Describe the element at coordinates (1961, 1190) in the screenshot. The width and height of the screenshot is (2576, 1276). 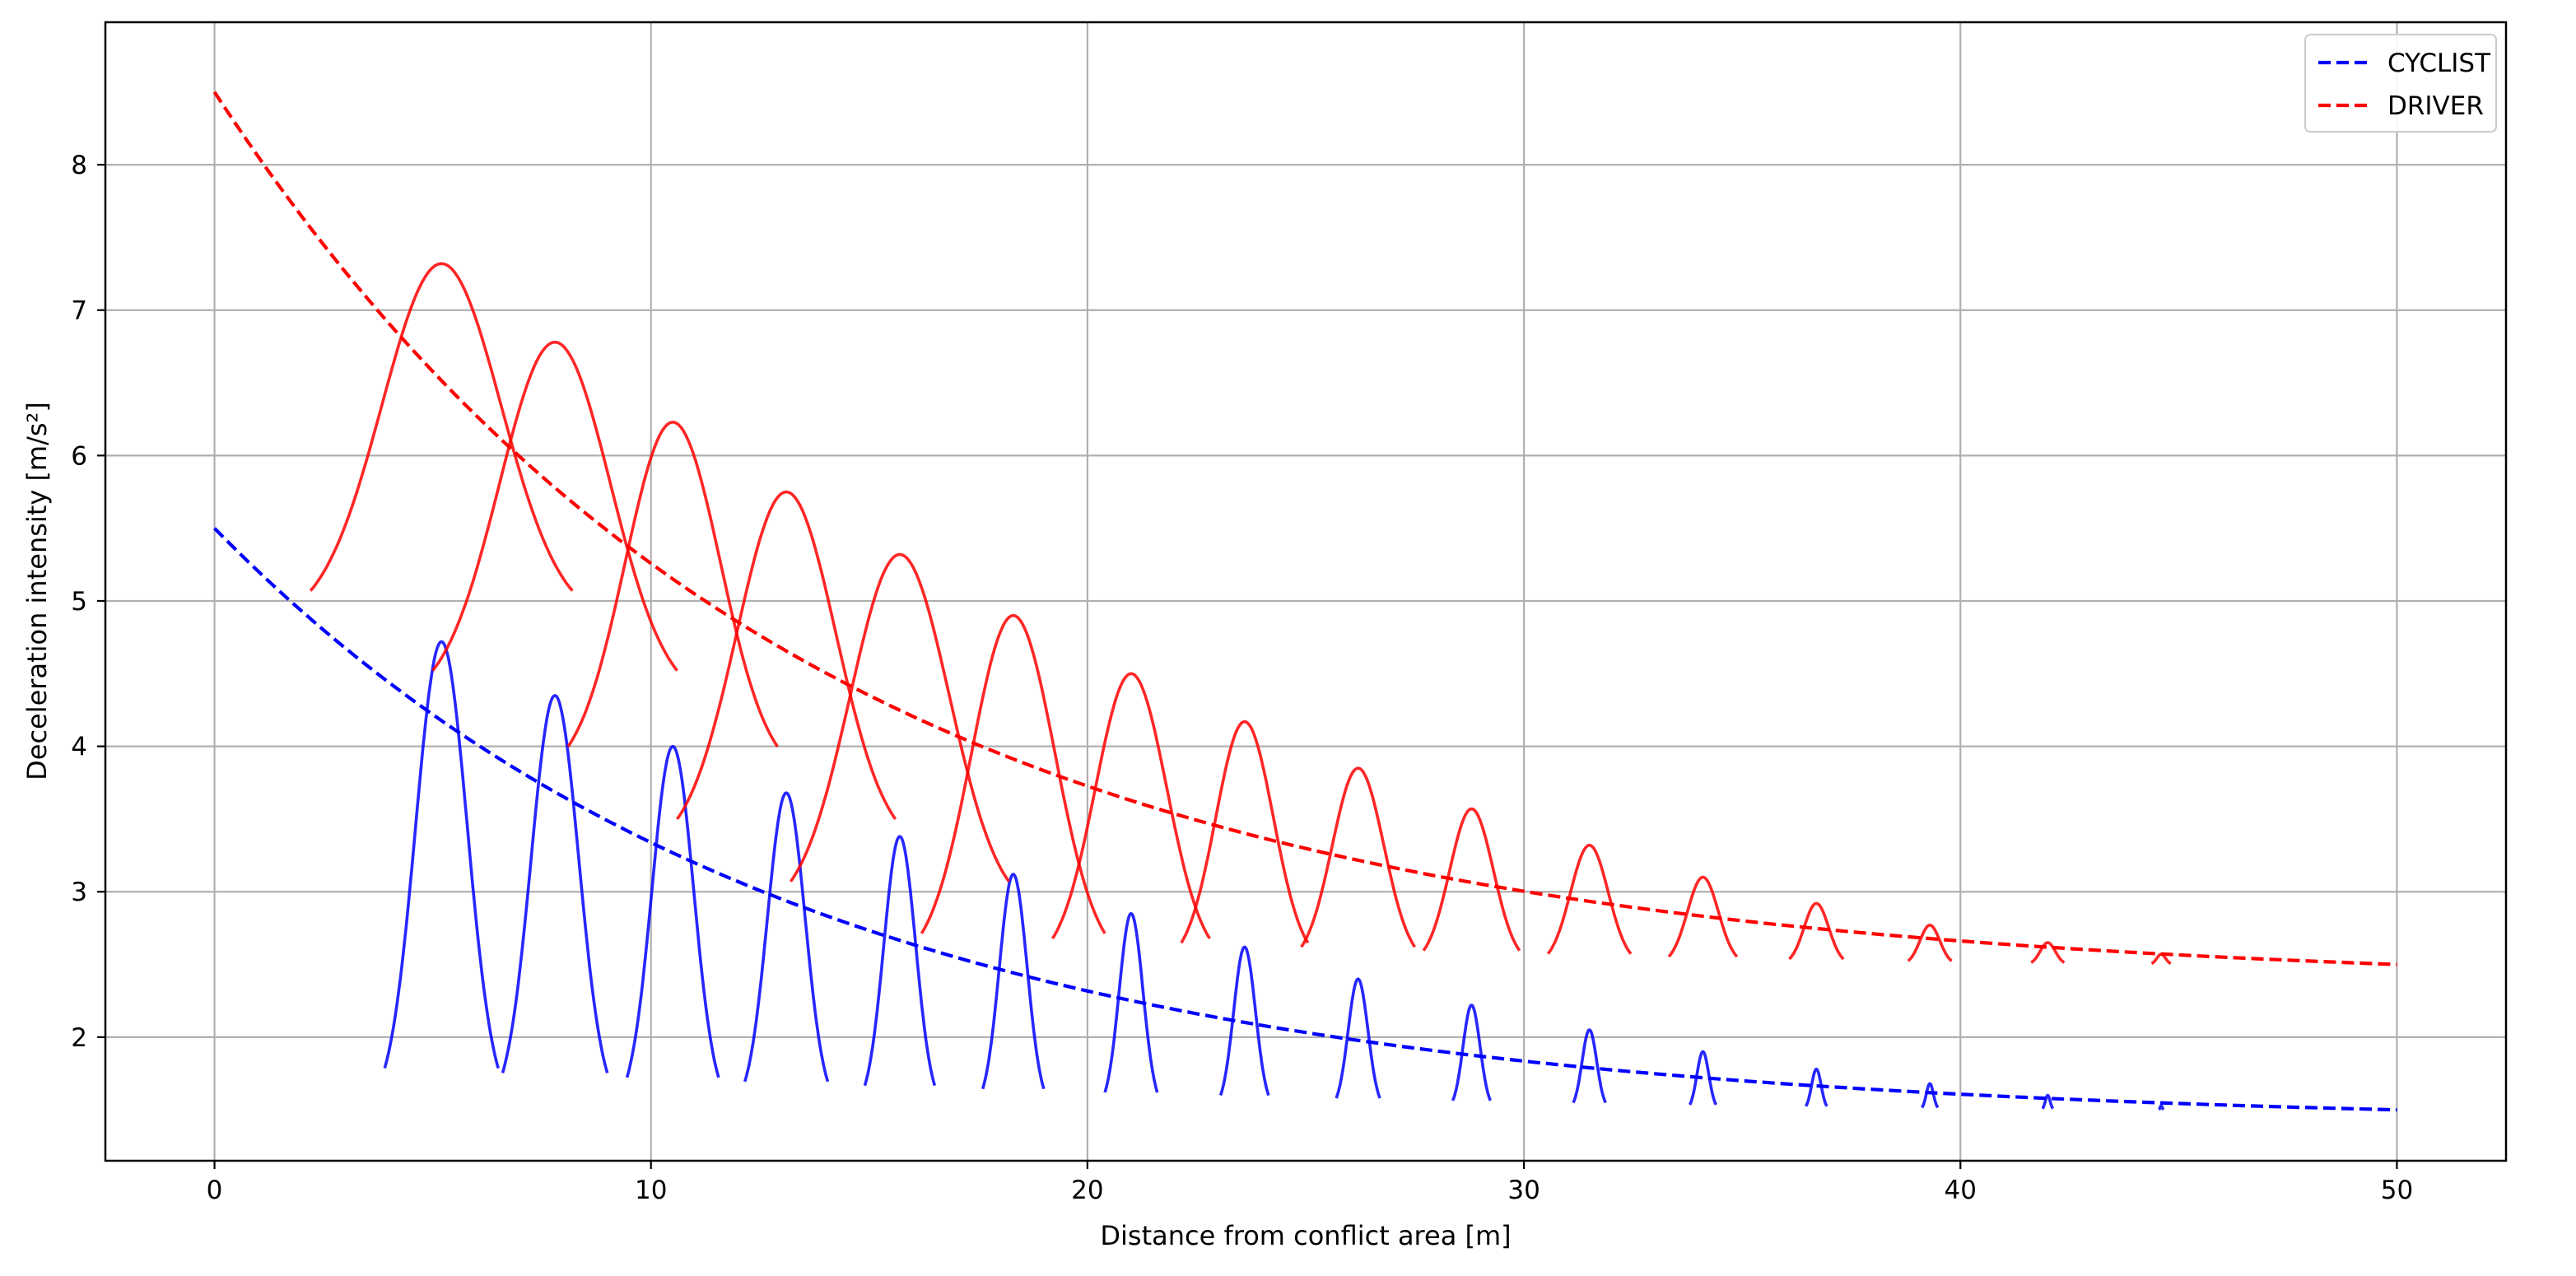
I see `x-tick-label: 40` at that location.